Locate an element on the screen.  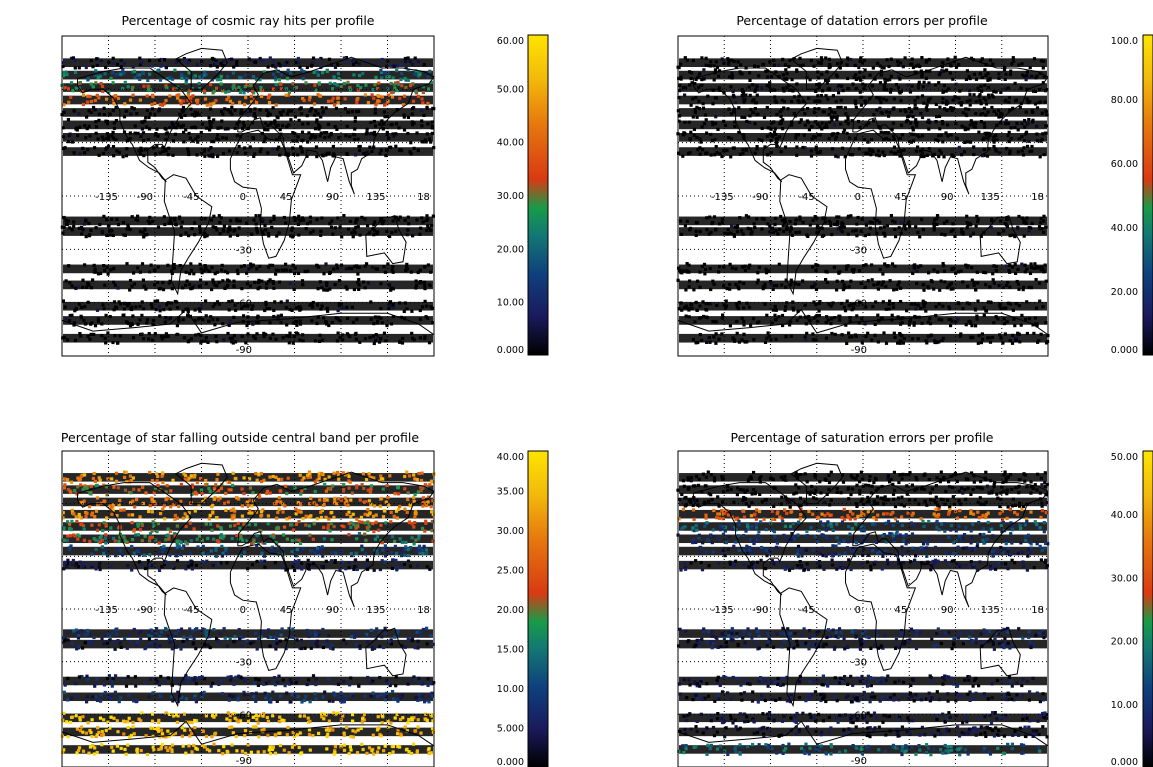
longitude-label: 18 is located at coordinates (423, 197).